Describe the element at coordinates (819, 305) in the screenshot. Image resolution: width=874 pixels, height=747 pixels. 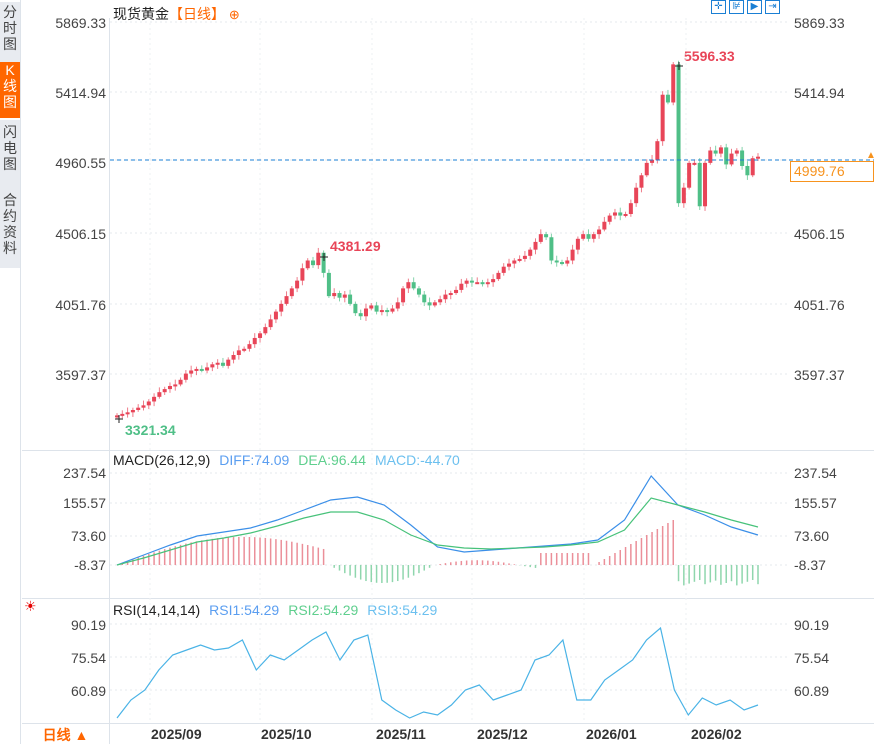
I see `y-tick-right: 4051.76` at that location.